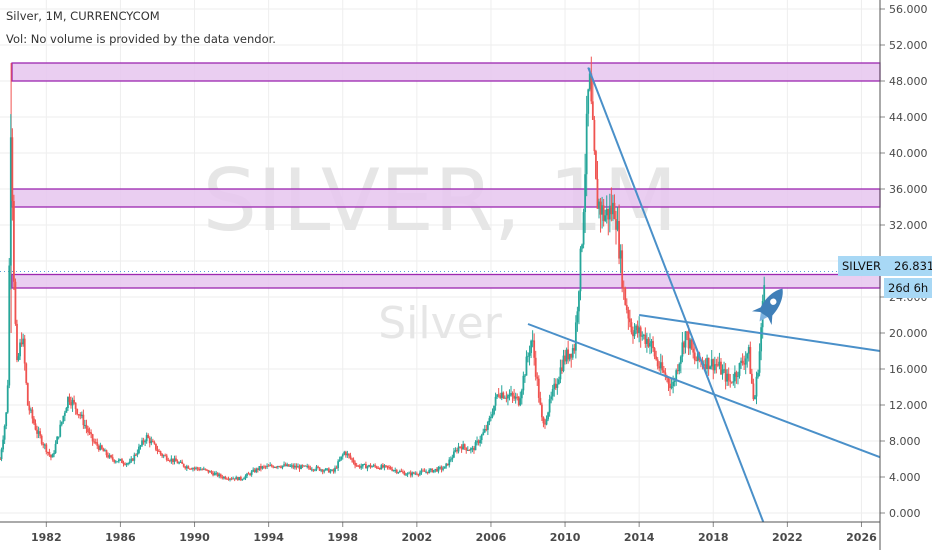  Describe the element at coordinates (46, 537) in the screenshot. I see `x-tick-label: 1982` at that location.